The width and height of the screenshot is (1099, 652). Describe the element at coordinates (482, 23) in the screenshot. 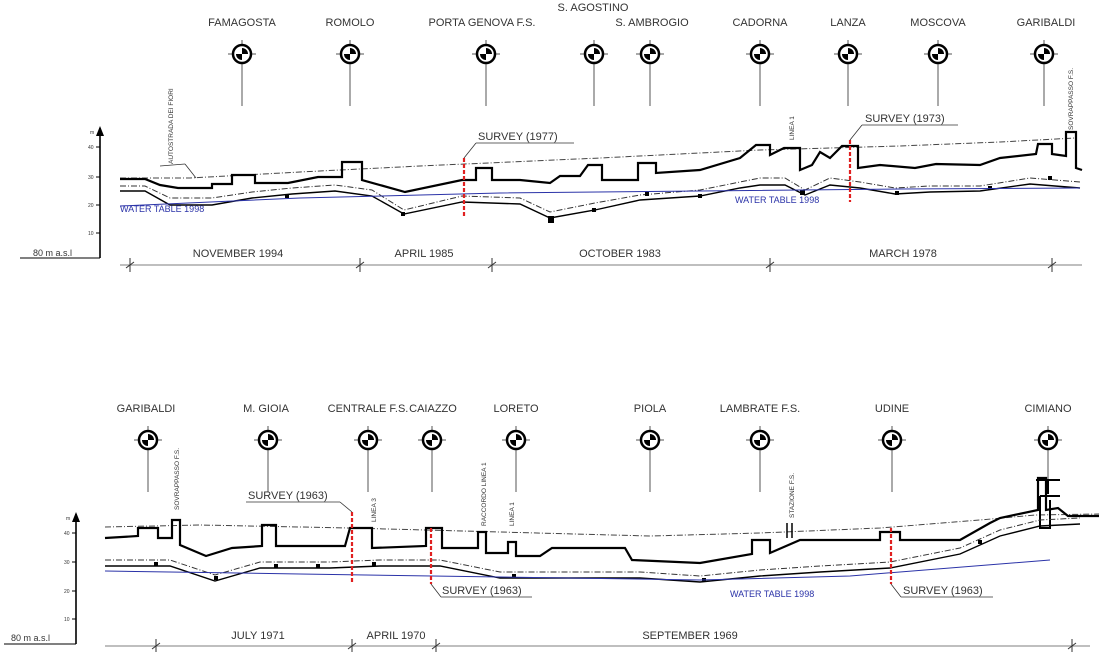

I see `station-label-porta-genova: PORTA GENOVA F.S.` at that location.